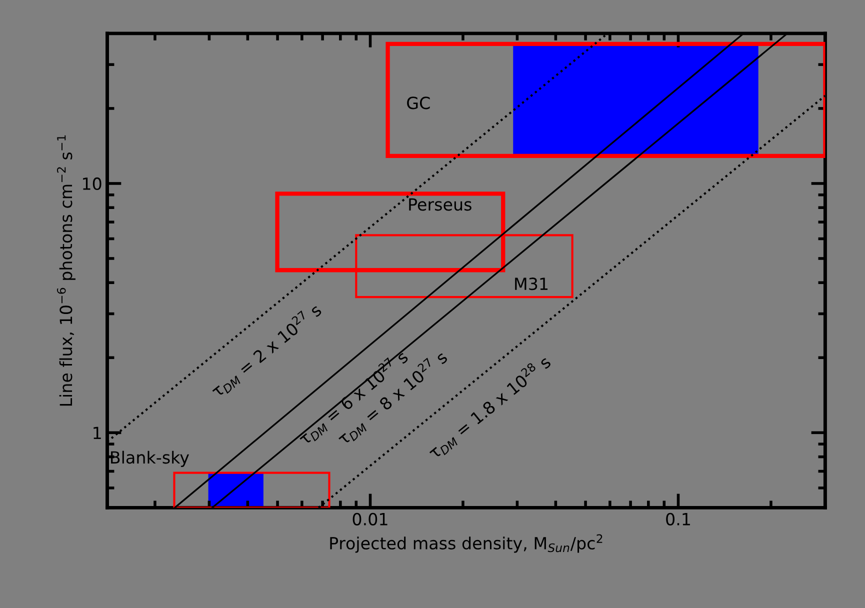  What do you see at coordinates (370, 519) in the screenshot?
I see `x-tick-label: 0.01` at bounding box center [370, 519].